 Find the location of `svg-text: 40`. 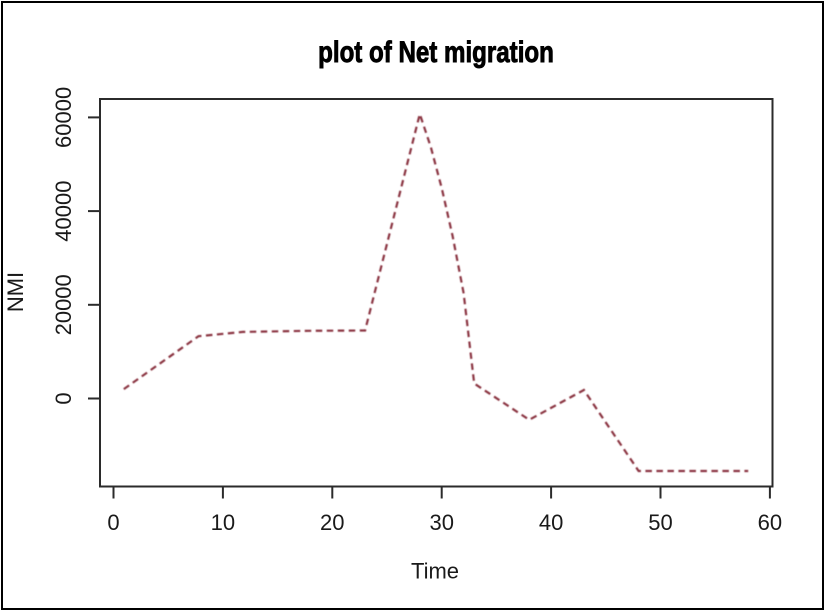

svg-text: 40 is located at coordinates (551, 522).